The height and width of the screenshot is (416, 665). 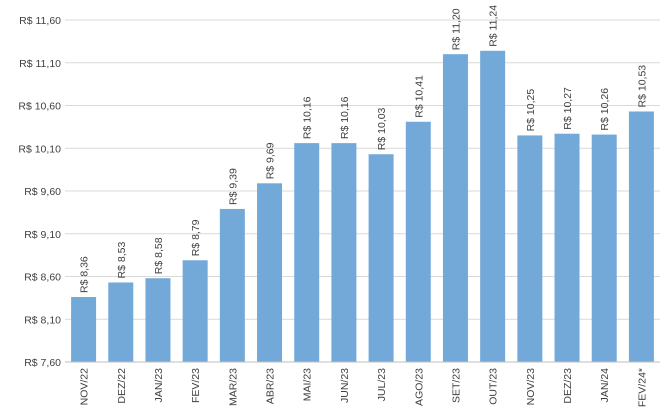 What do you see at coordinates (85, 387) in the screenshot?
I see `x-tick-label: NOV/22` at bounding box center [85, 387].